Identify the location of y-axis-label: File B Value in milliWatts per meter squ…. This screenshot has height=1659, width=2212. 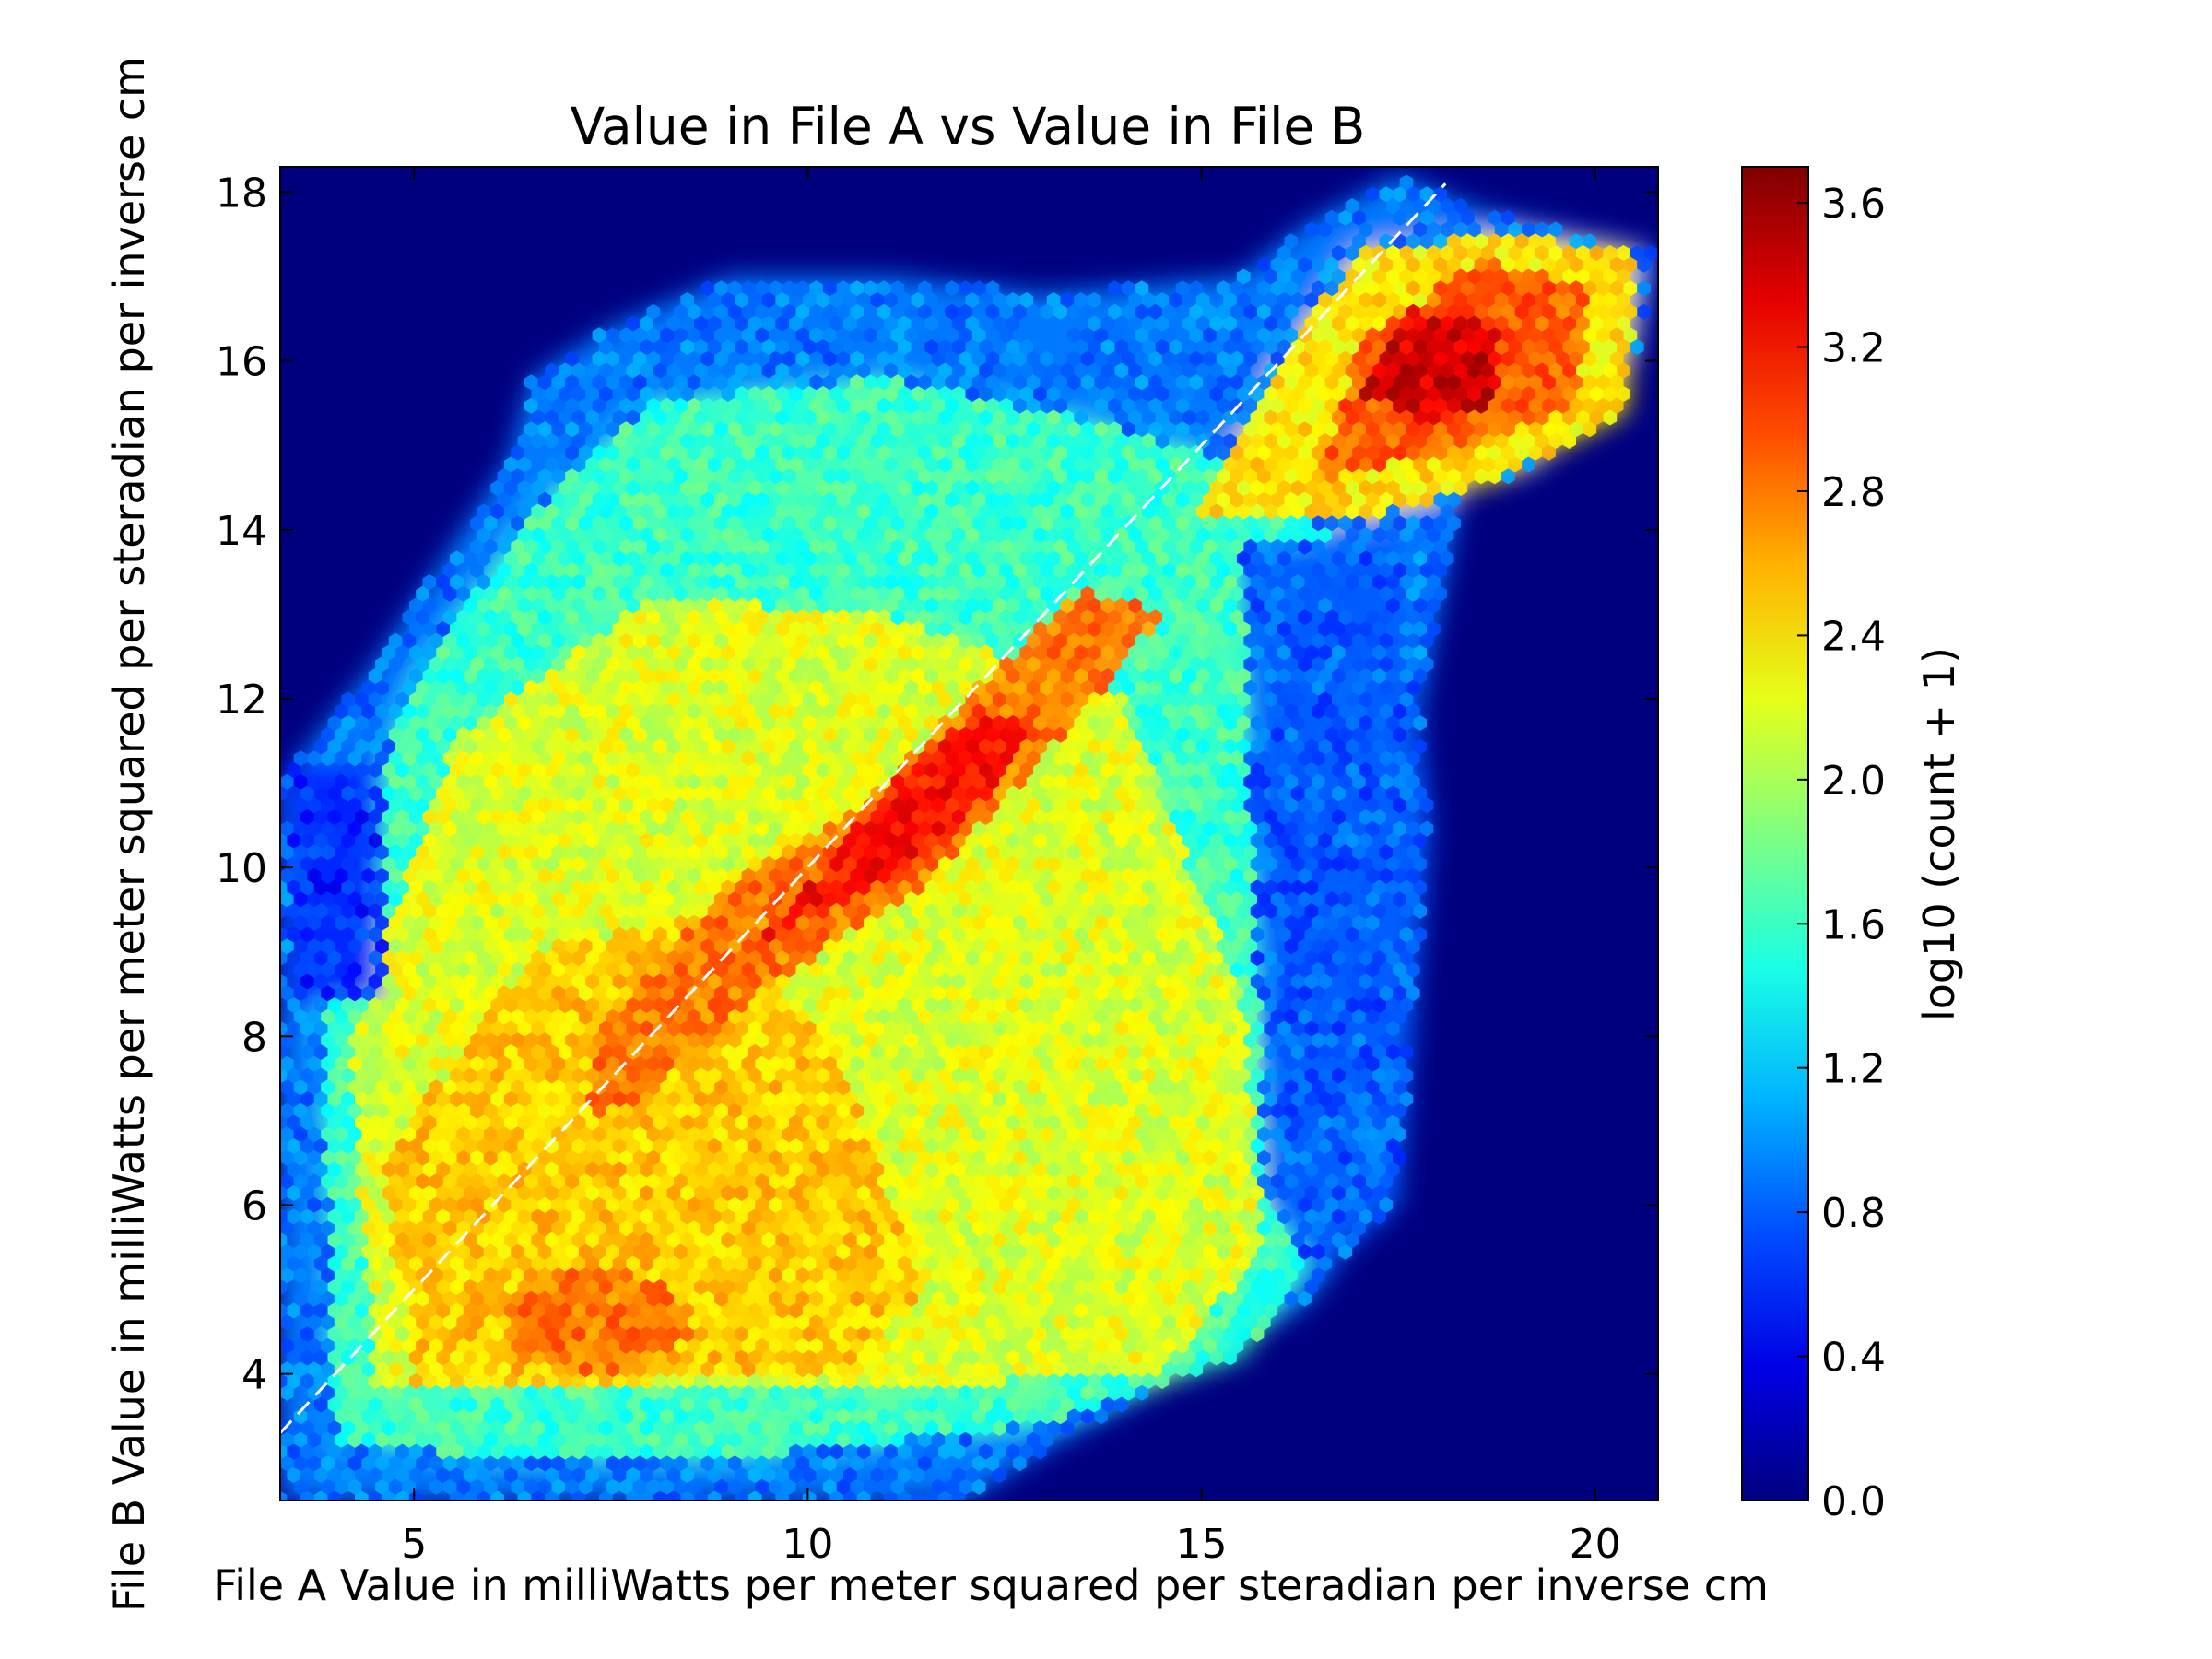
(129, 834).